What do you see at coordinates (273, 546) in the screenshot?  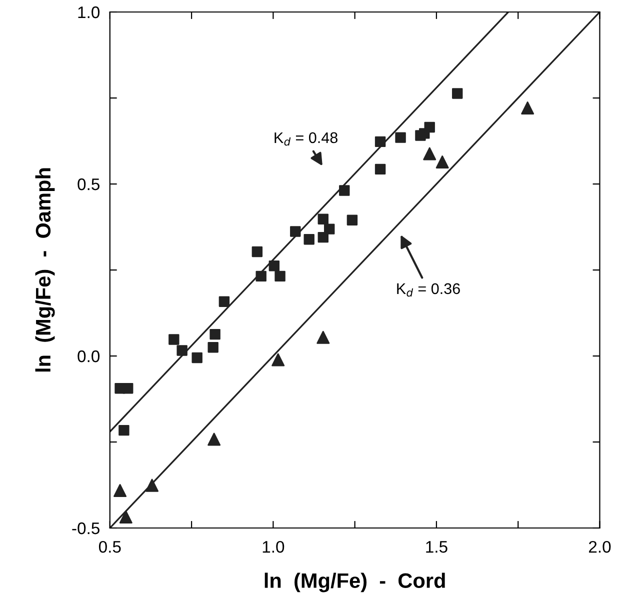 I see `x-tick-label: 1.0` at bounding box center [273, 546].